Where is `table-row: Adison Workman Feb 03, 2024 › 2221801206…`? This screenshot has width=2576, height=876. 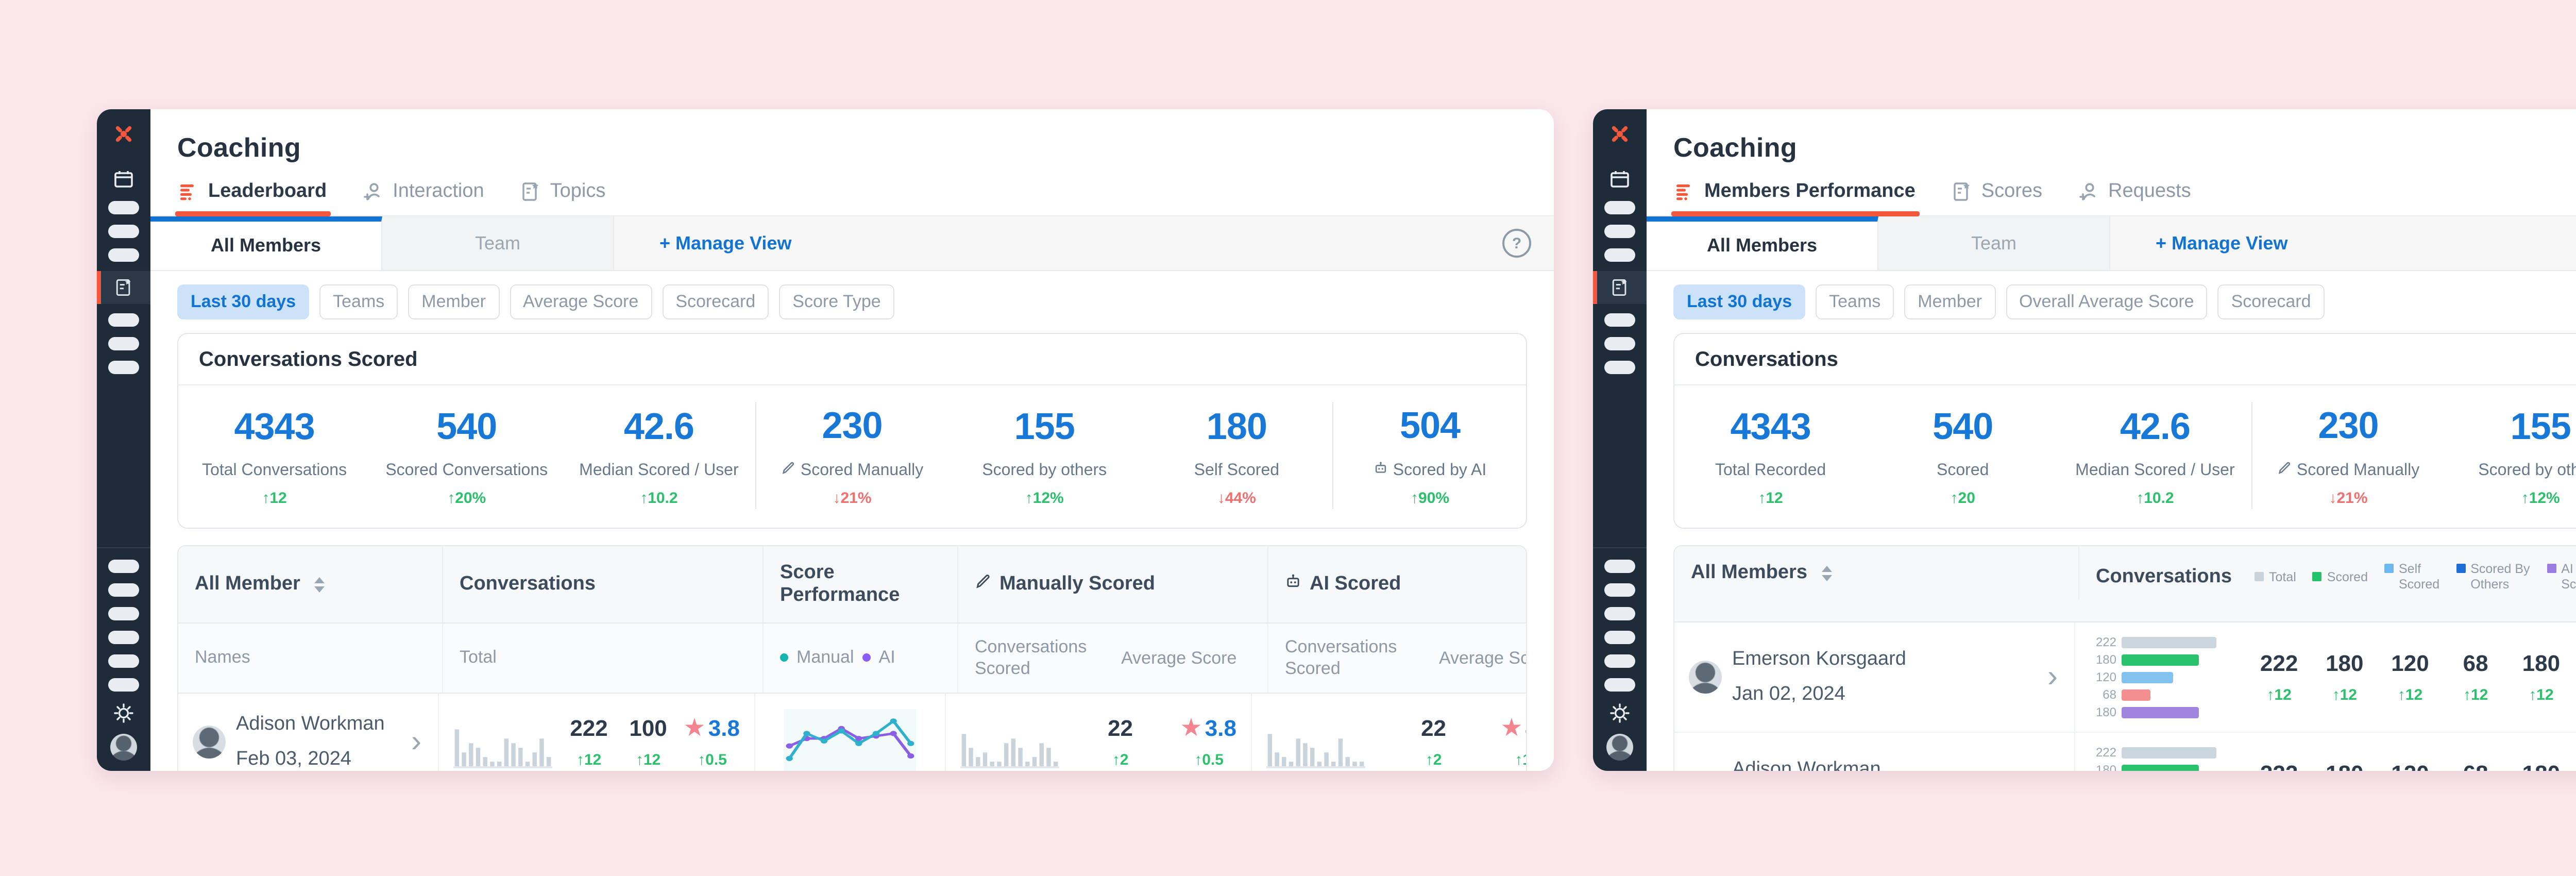
table-row: Adison Workman Feb 03, 2024 › 2221801206… is located at coordinates (2125, 752).